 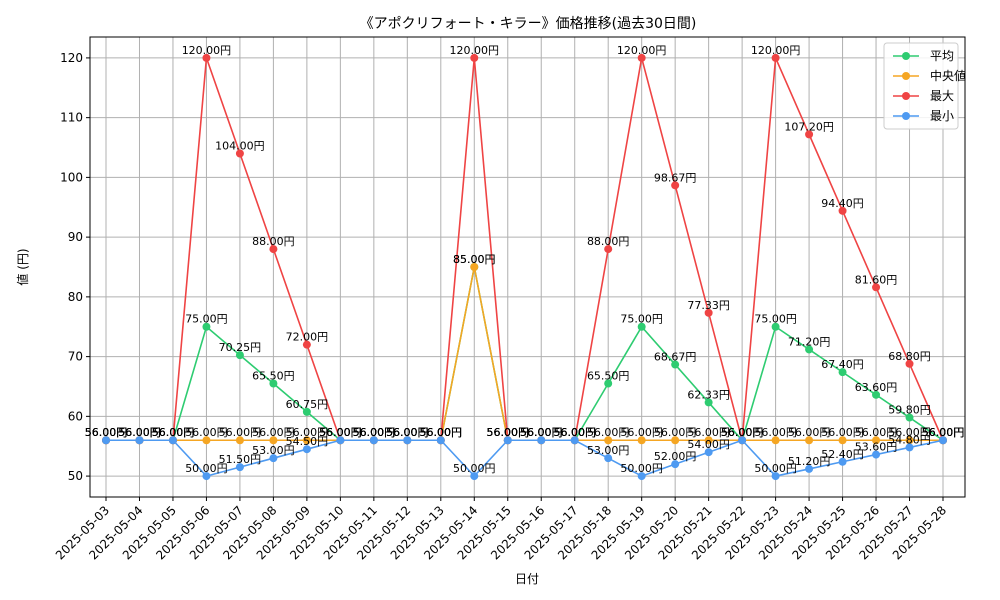 What do you see at coordinates (675, 456) in the screenshot?
I see `data-label: 52.00円` at bounding box center [675, 456].